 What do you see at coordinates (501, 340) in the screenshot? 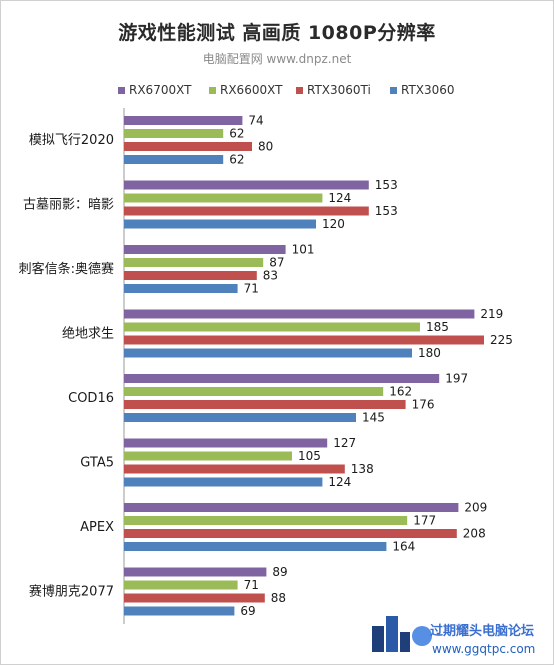
I see `value-label-3-2: 225` at bounding box center [501, 340].